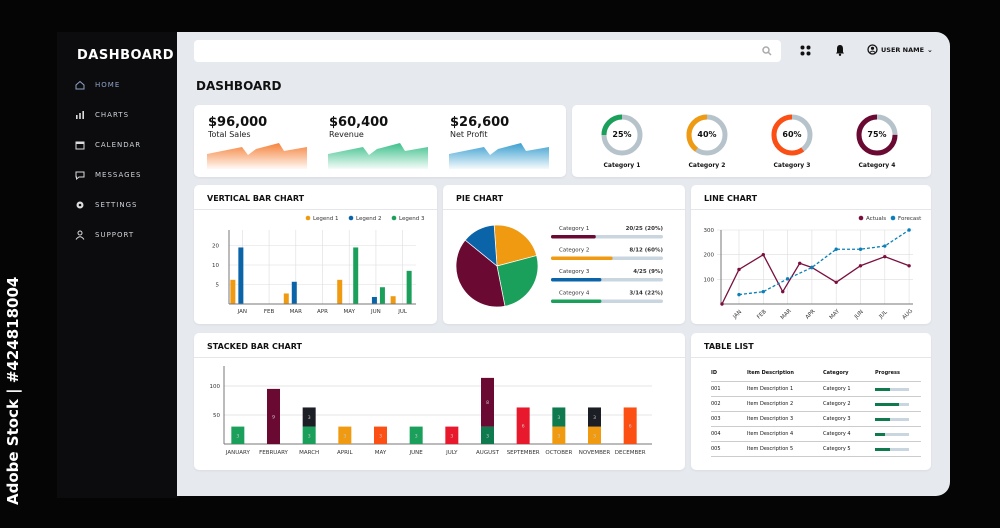 The height and width of the screenshot is (528, 1000). What do you see at coordinates (816, 404) in the screenshot?
I see `table-row: 002 Item Description 2 Category 2` at bounding box center [816, 404].